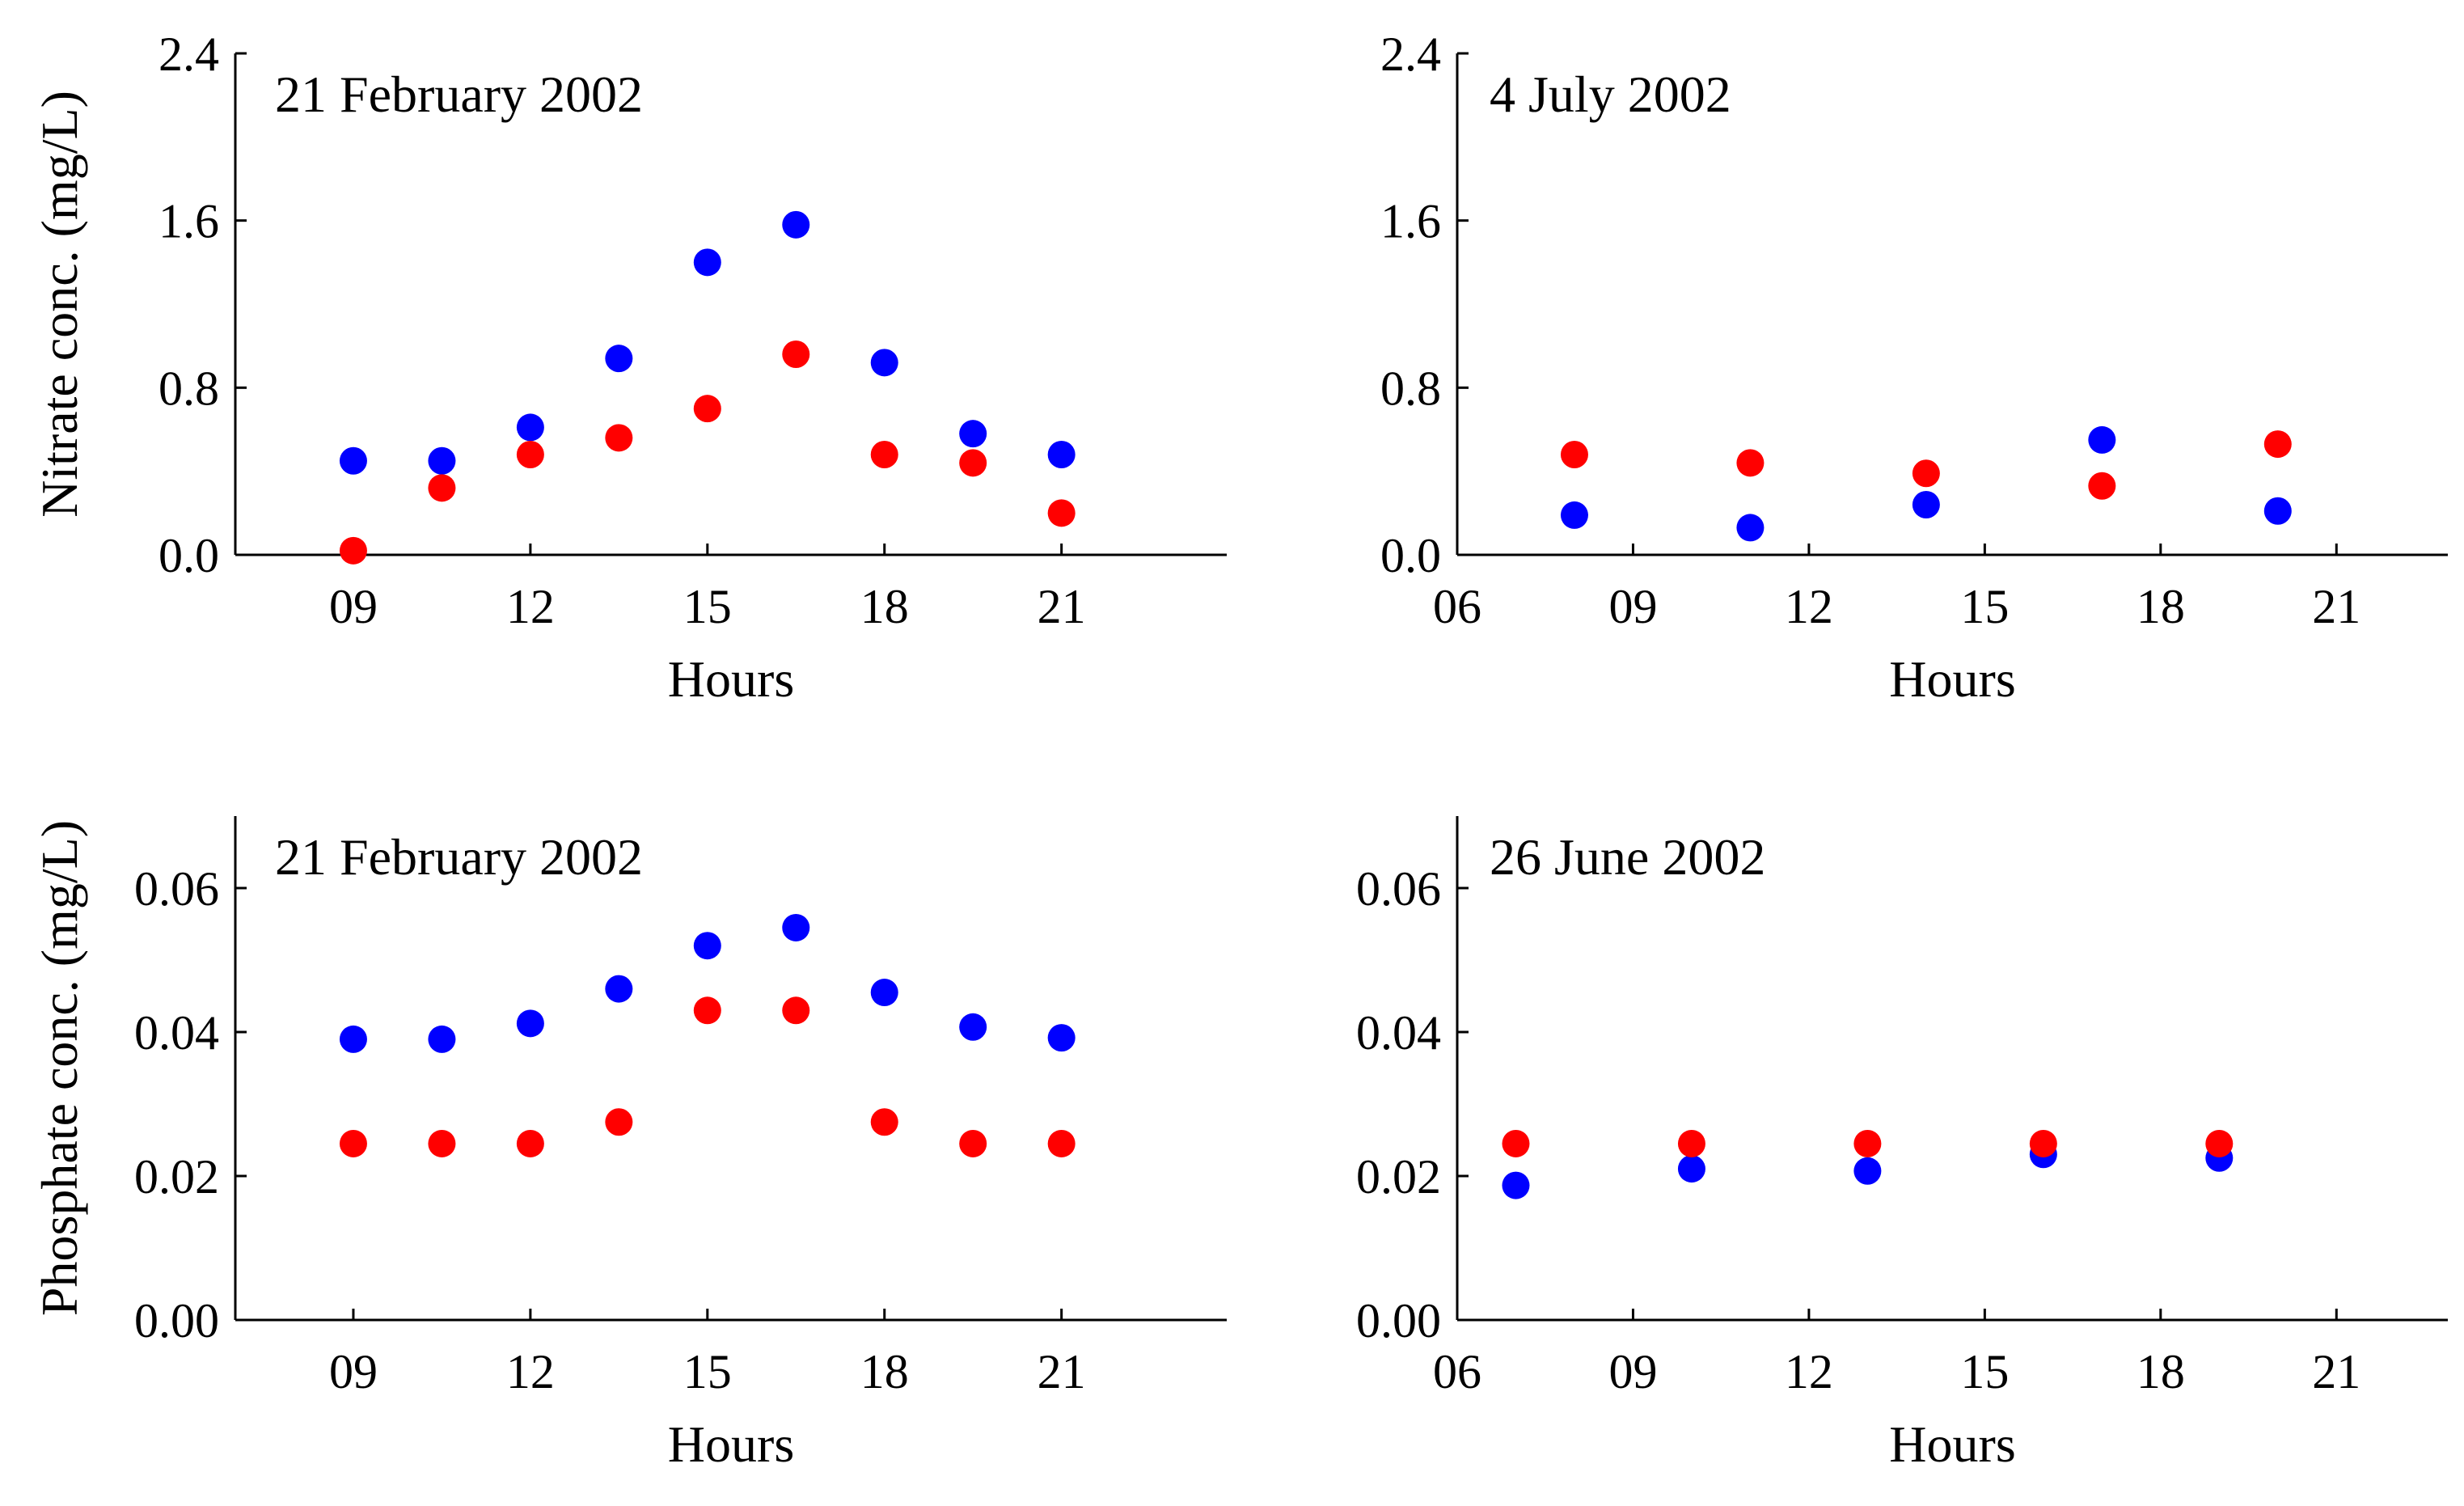 The width and height of the screenshot is (2464, 1506). Describe the element at coordinates (59, 304) in the screenshot. I see `y-axis-label: Nitrate conc. (mg/L)` at that location.